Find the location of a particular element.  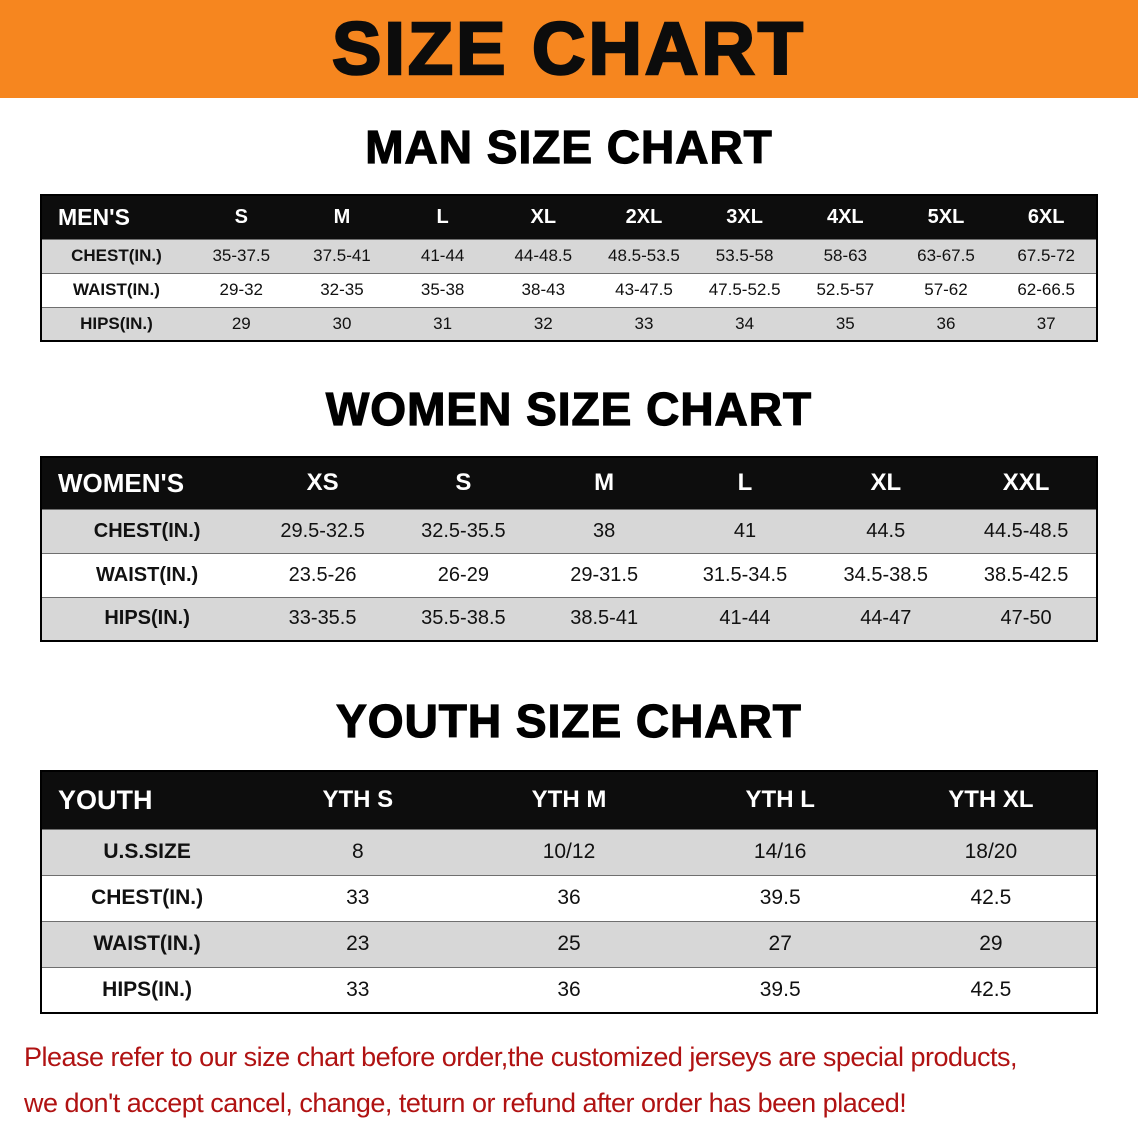

value-cell: 44.5 is located at coordinates (886, 530).